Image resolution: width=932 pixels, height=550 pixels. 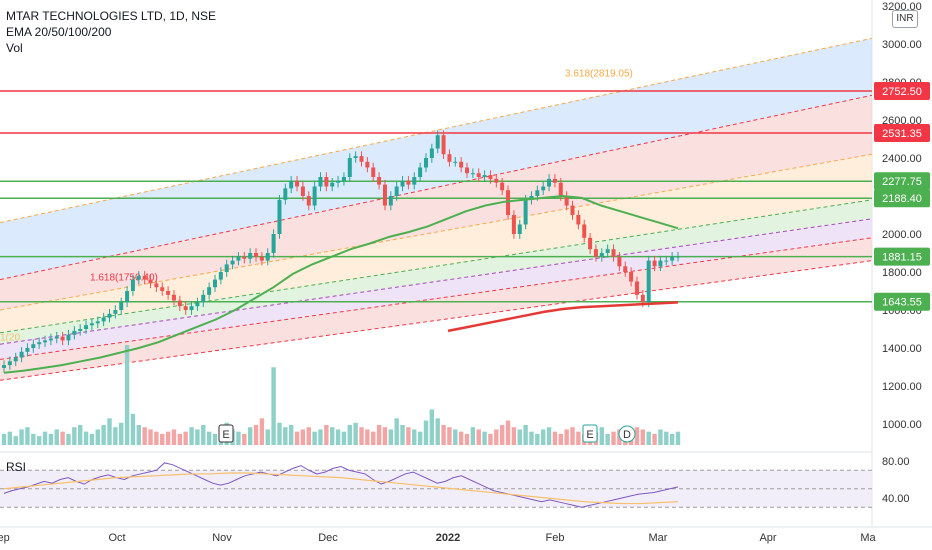 I want to click on ema-200-line, so click(x=563, y=317).